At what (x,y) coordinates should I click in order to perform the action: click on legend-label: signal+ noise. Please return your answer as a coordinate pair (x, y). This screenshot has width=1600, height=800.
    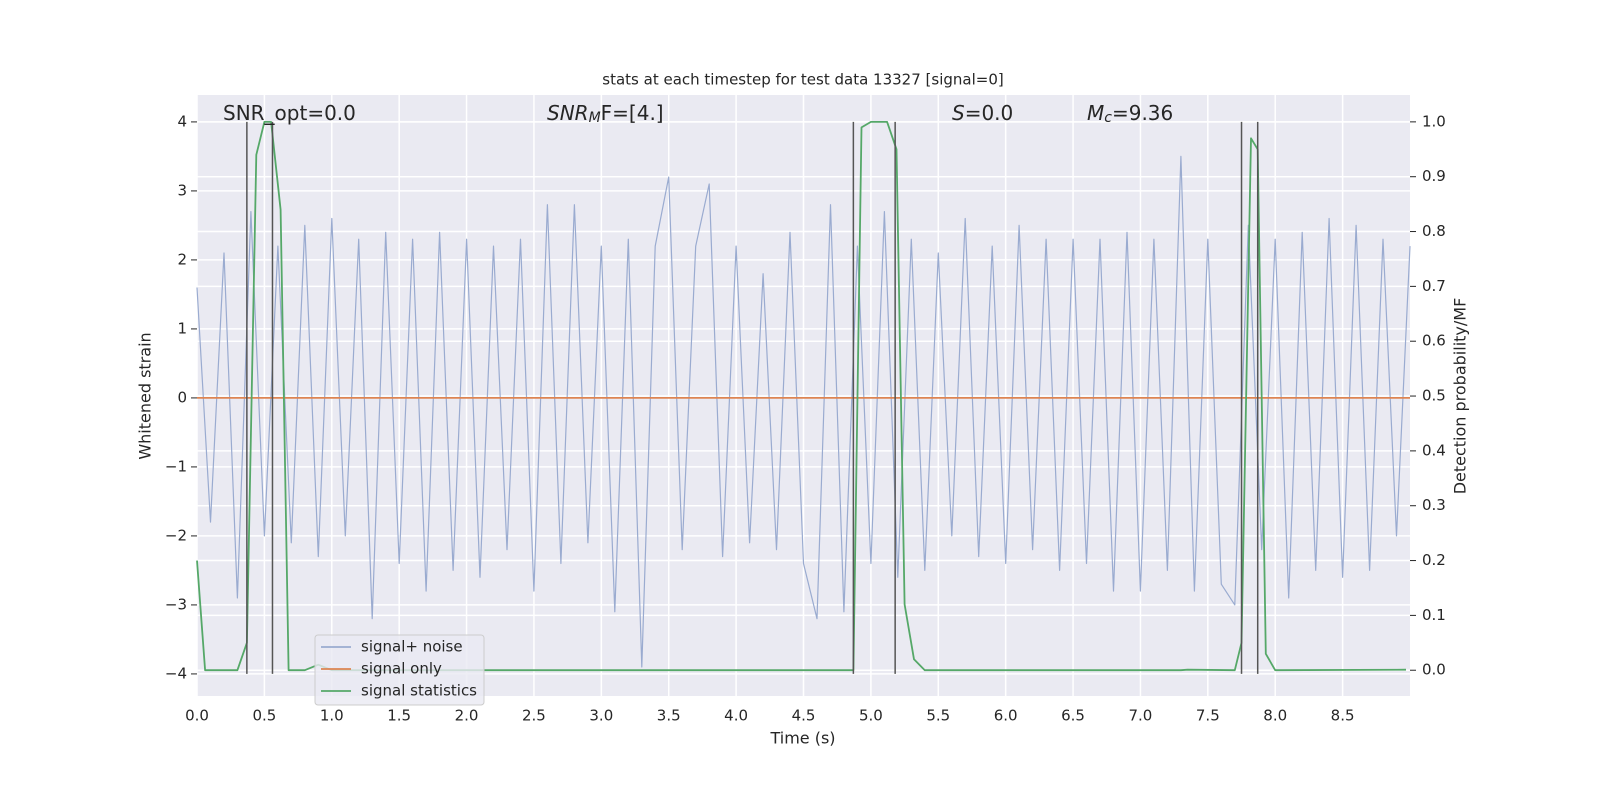
    Looking at the image, I should click on (412, 647).